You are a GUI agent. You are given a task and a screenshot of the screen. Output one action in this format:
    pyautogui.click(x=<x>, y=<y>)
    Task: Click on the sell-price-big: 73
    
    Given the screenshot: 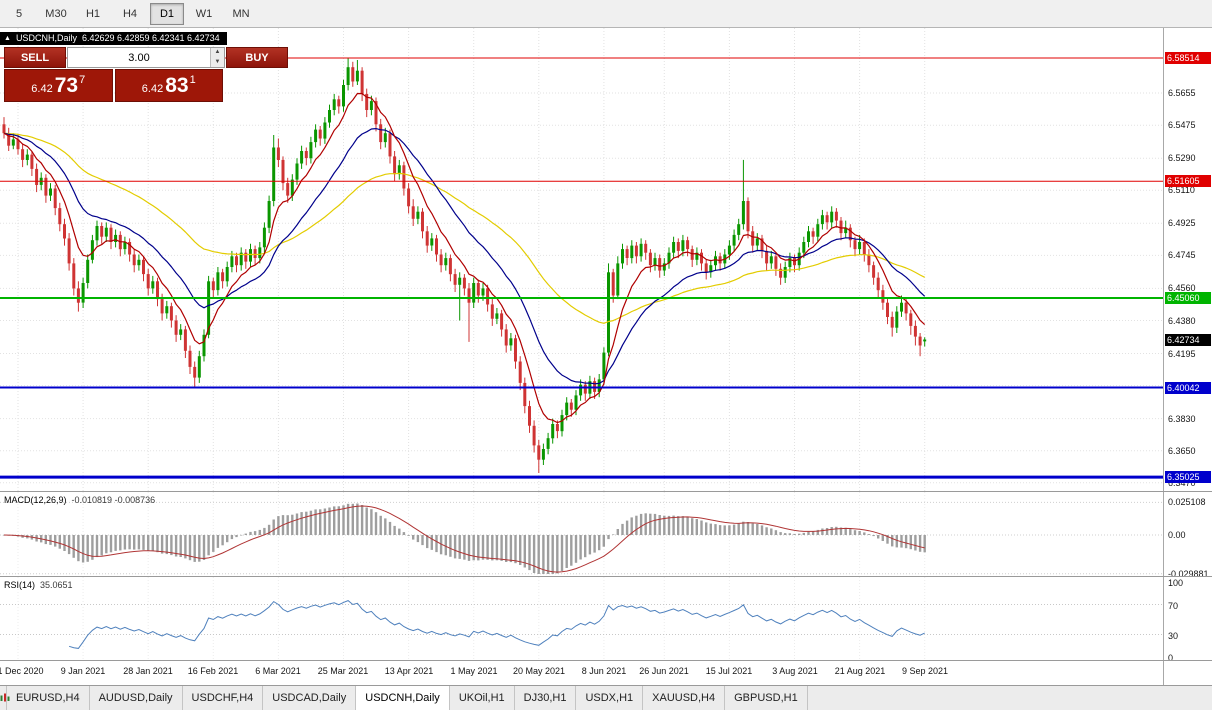 What is the action you would take?
    pyautogui.click(x=66, y=85)
    